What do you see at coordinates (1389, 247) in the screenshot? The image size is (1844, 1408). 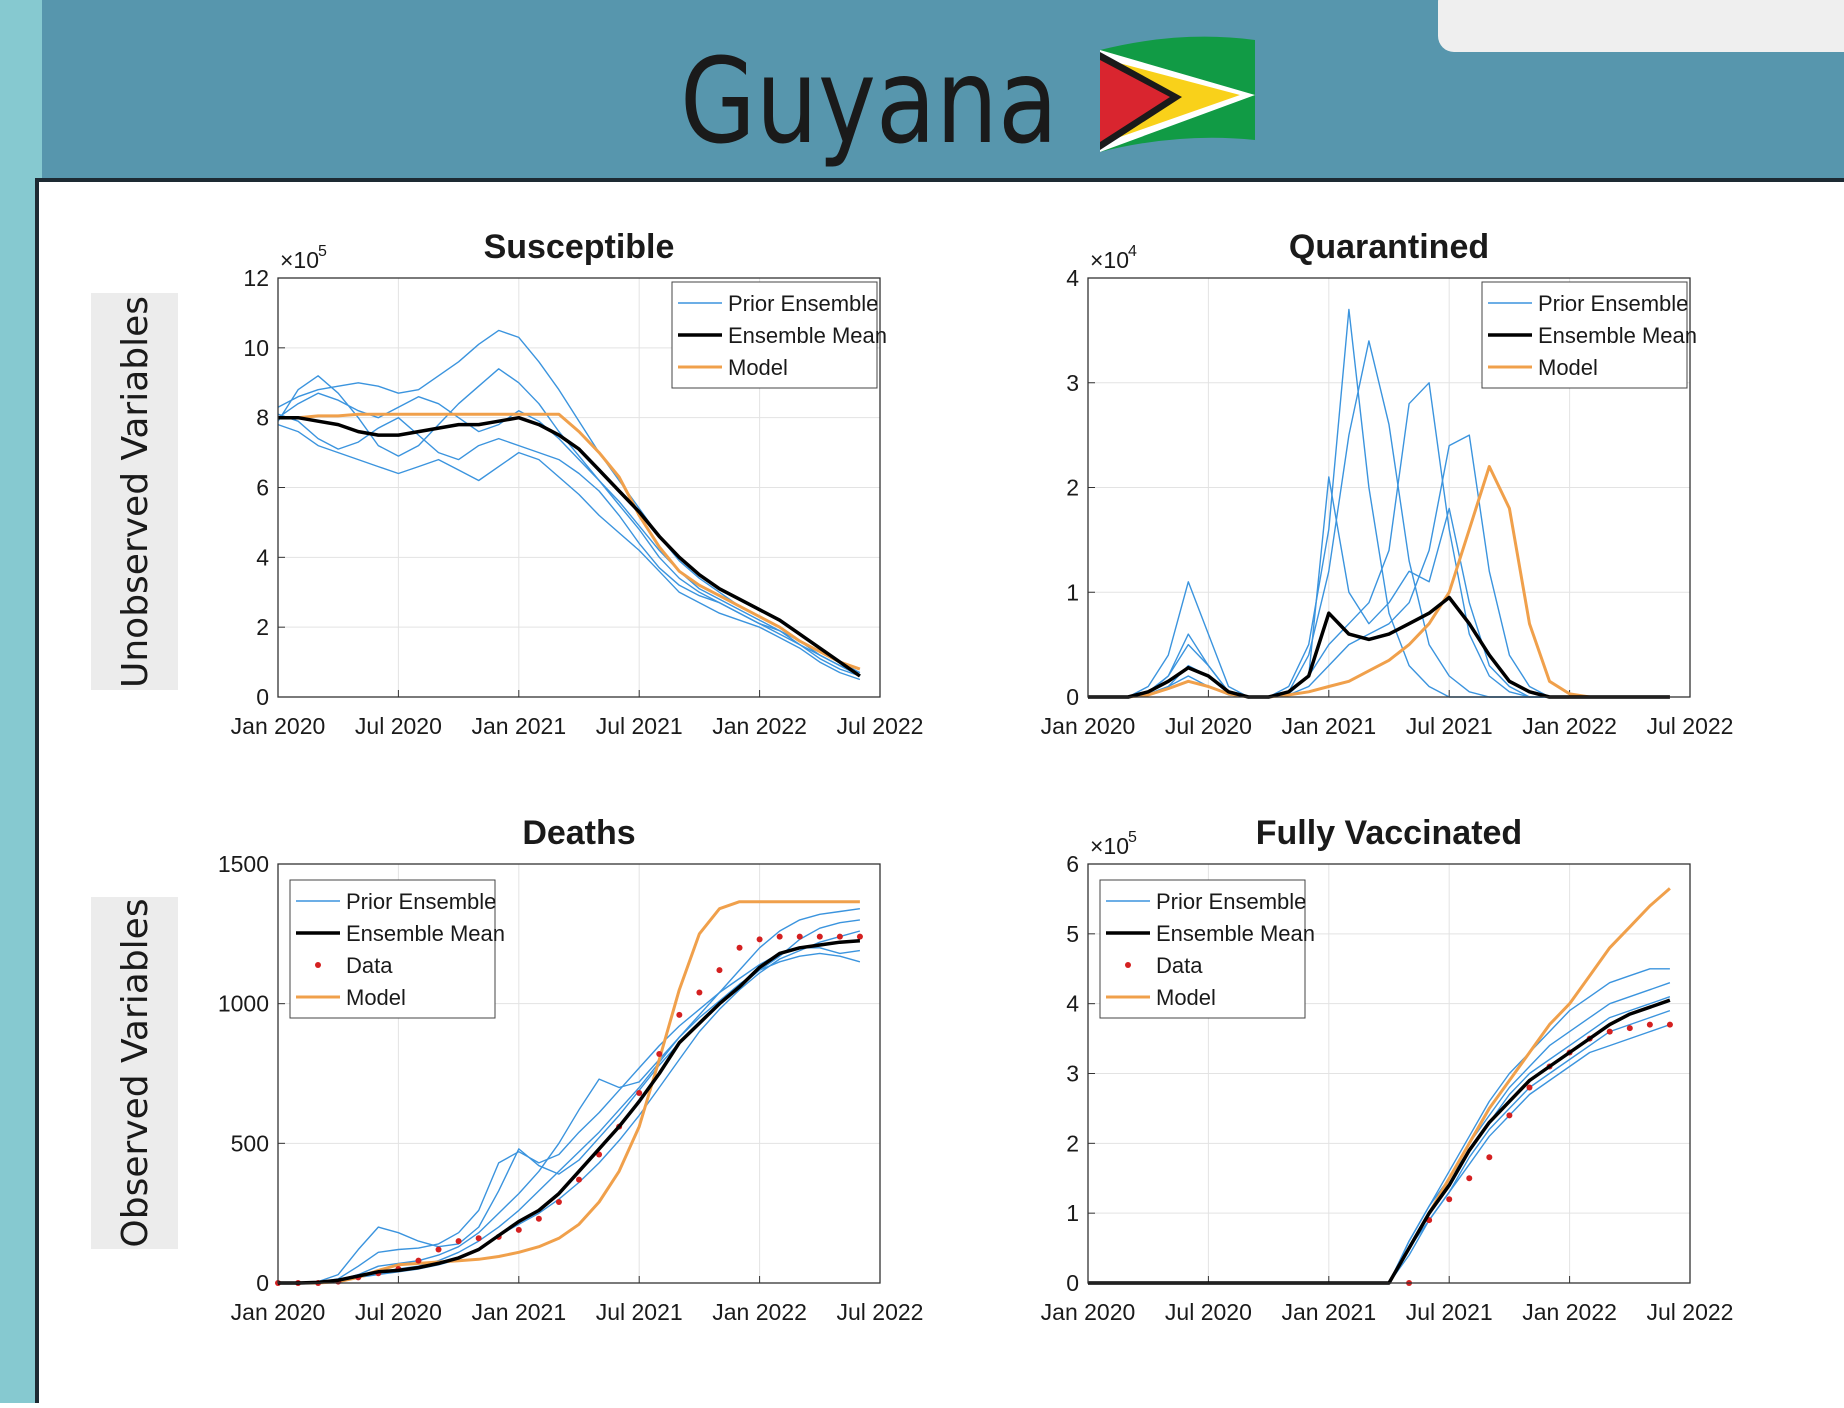 I see `chart-title: Quarantined` at bounding box center [1389, 247].